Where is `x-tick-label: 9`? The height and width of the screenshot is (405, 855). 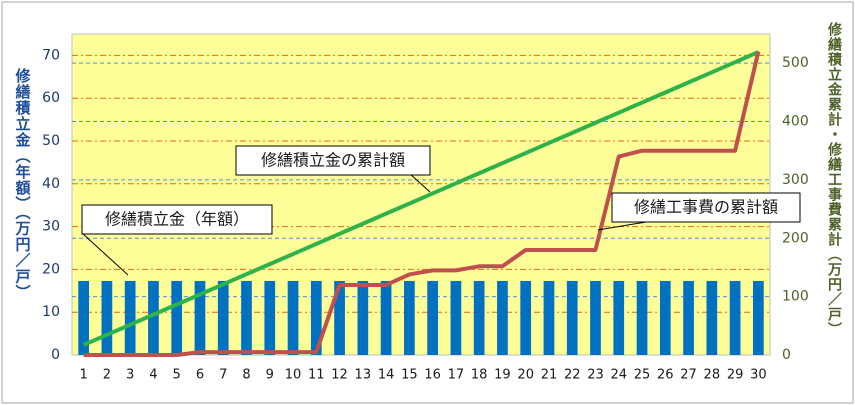 x-tick-label: 9 is located at coordinates (270, 375).